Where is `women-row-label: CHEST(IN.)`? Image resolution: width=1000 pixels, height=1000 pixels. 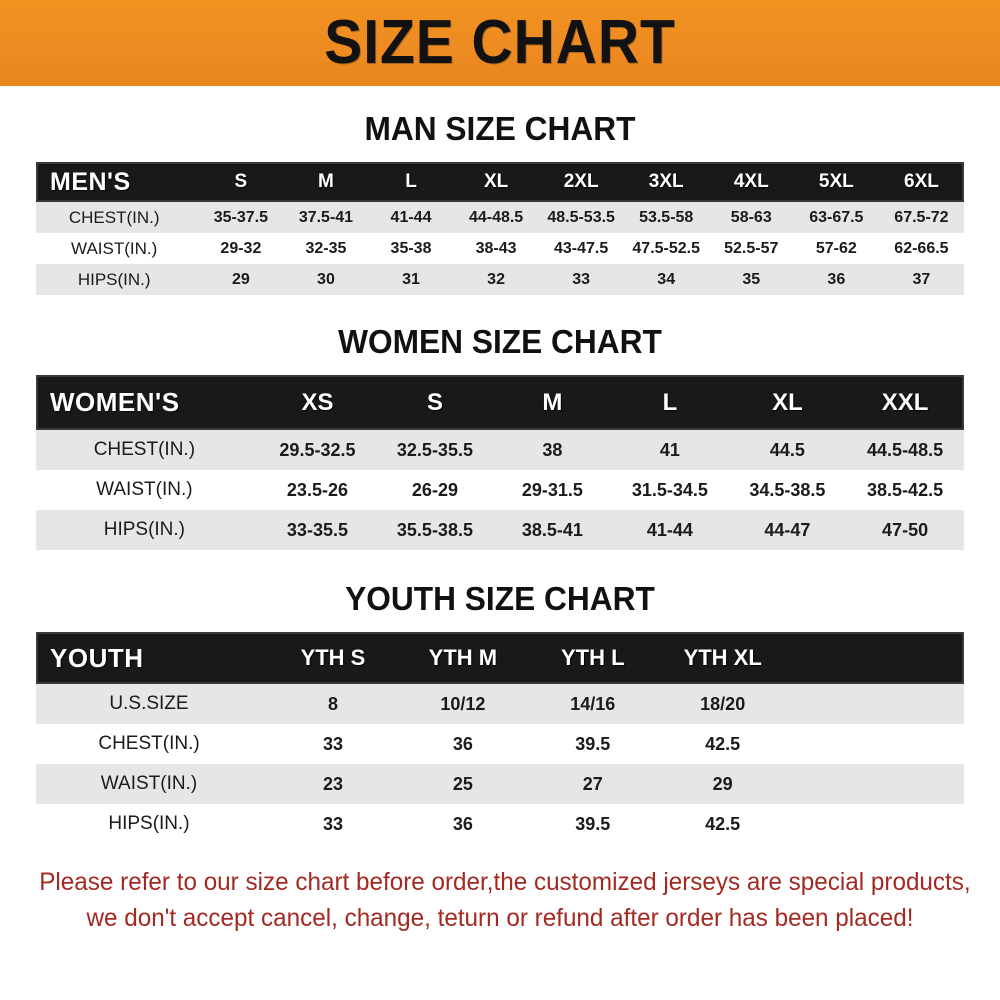 women-row-label: CHEST(IN.) is located at coordinates (144, 449).